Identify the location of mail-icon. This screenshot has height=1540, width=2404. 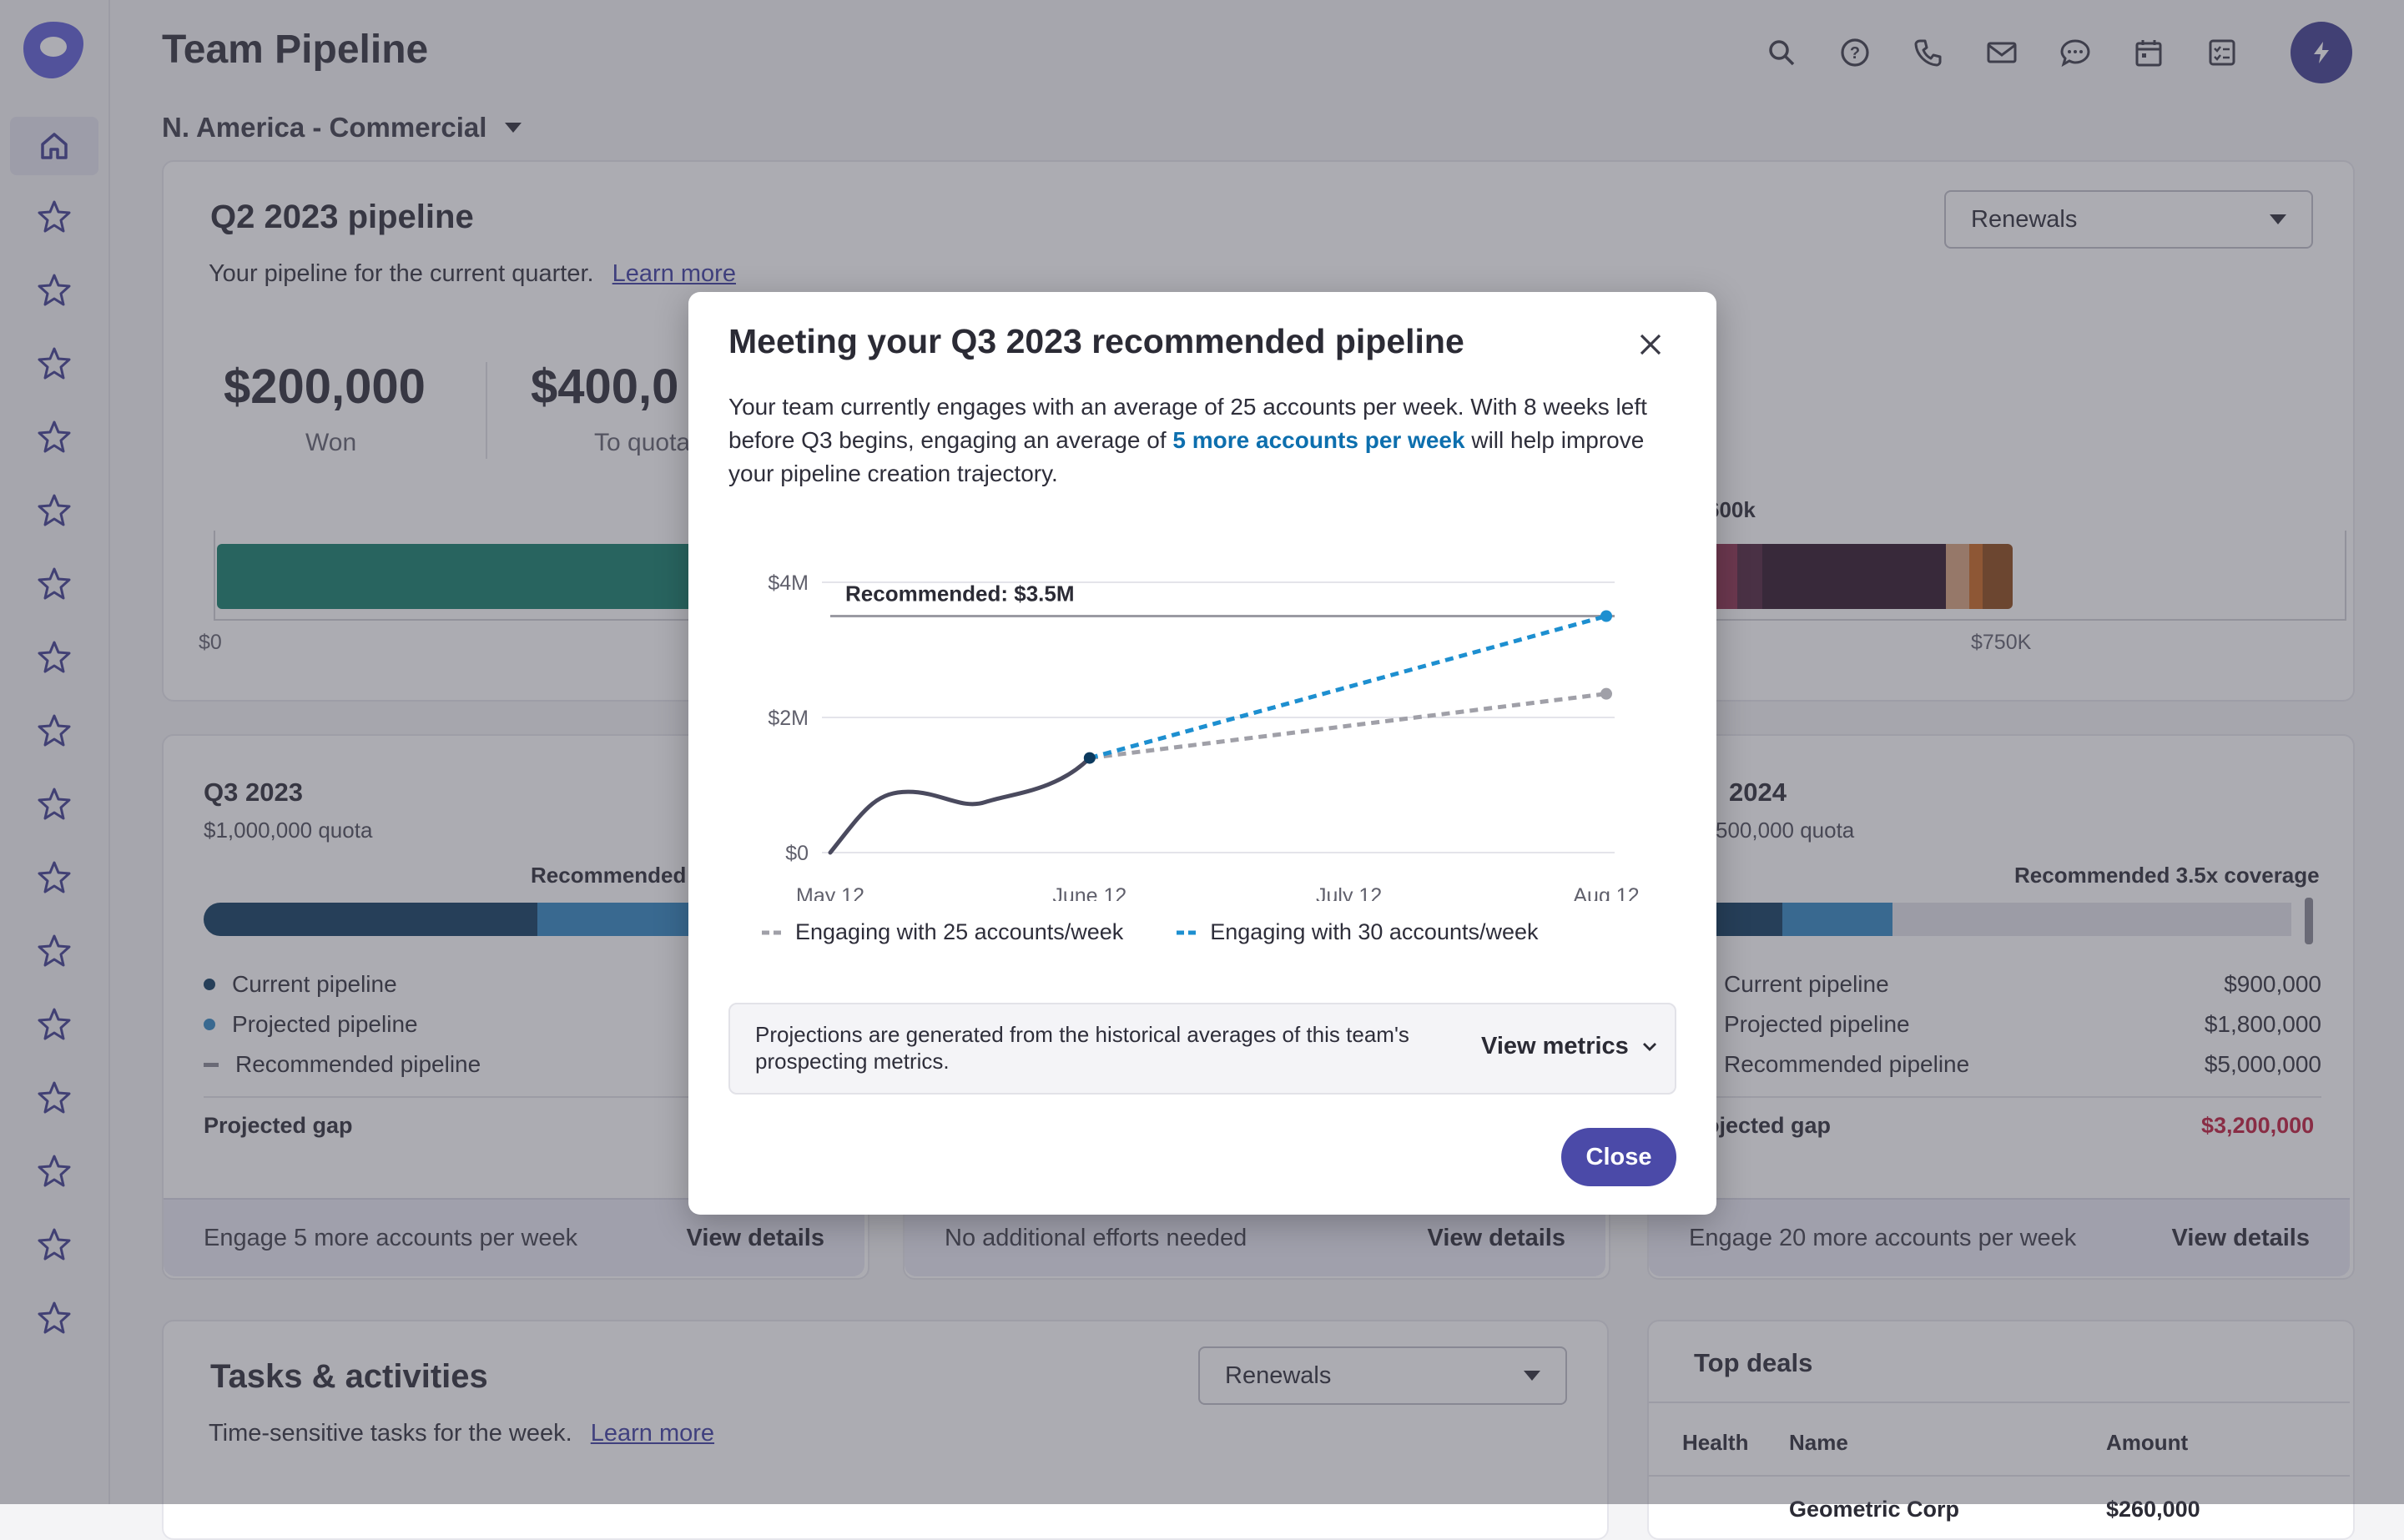
(2002, 52).